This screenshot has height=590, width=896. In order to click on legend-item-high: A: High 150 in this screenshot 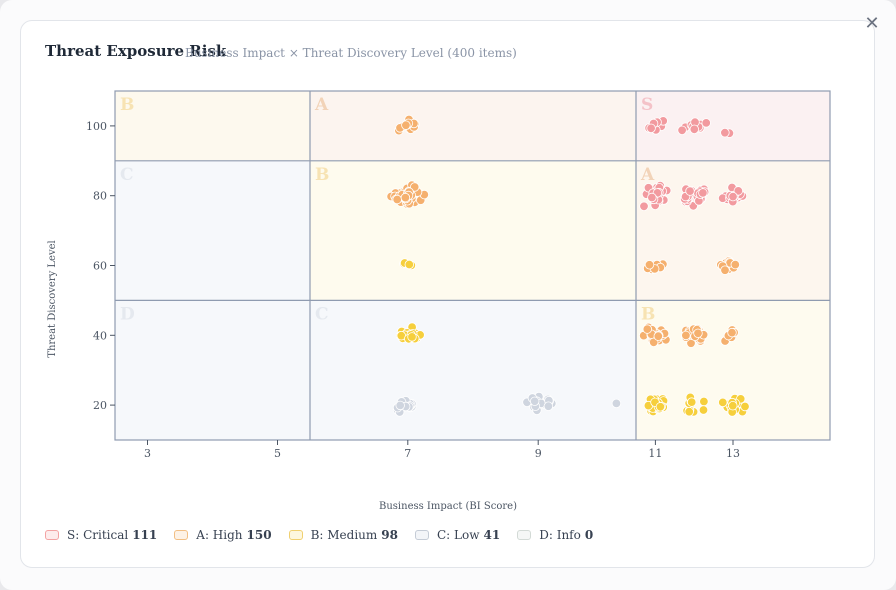, I will do `click(223, 535)`.